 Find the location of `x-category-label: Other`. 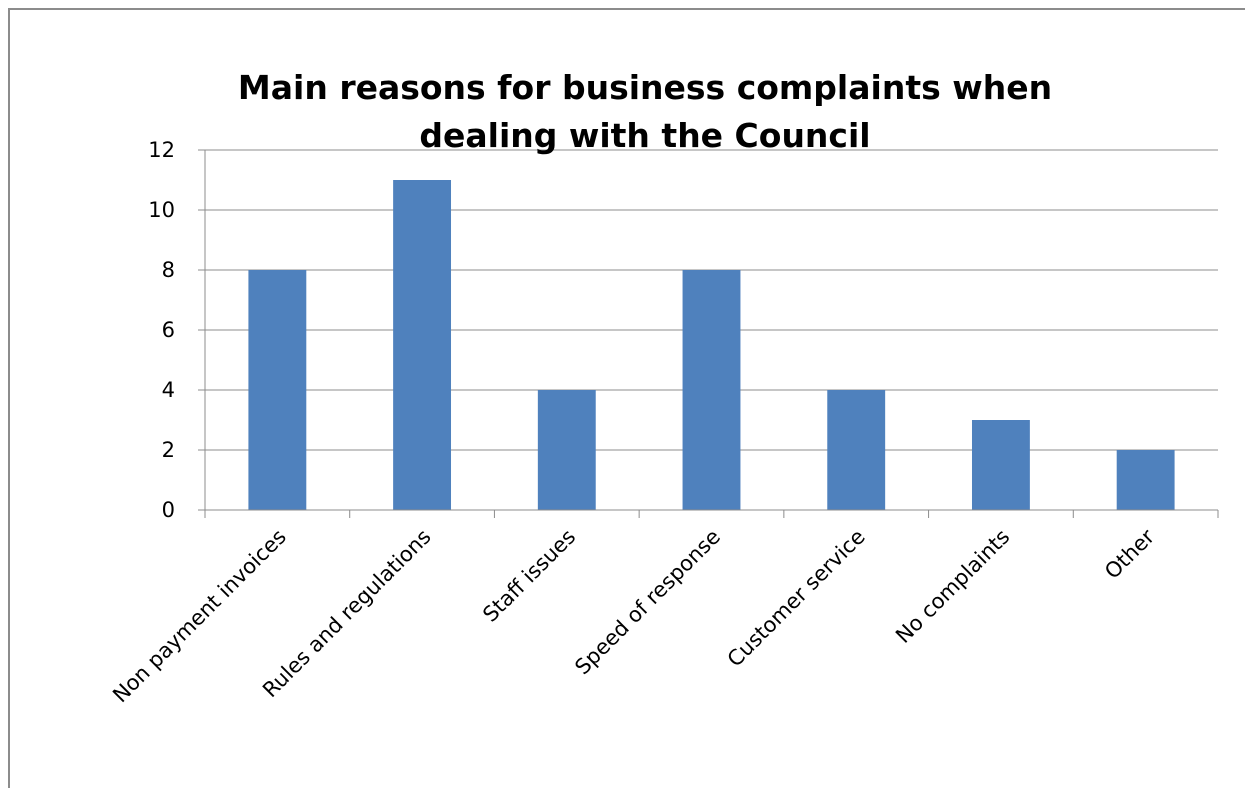

x-category-label: Other is located at coordinates (1129, 553).